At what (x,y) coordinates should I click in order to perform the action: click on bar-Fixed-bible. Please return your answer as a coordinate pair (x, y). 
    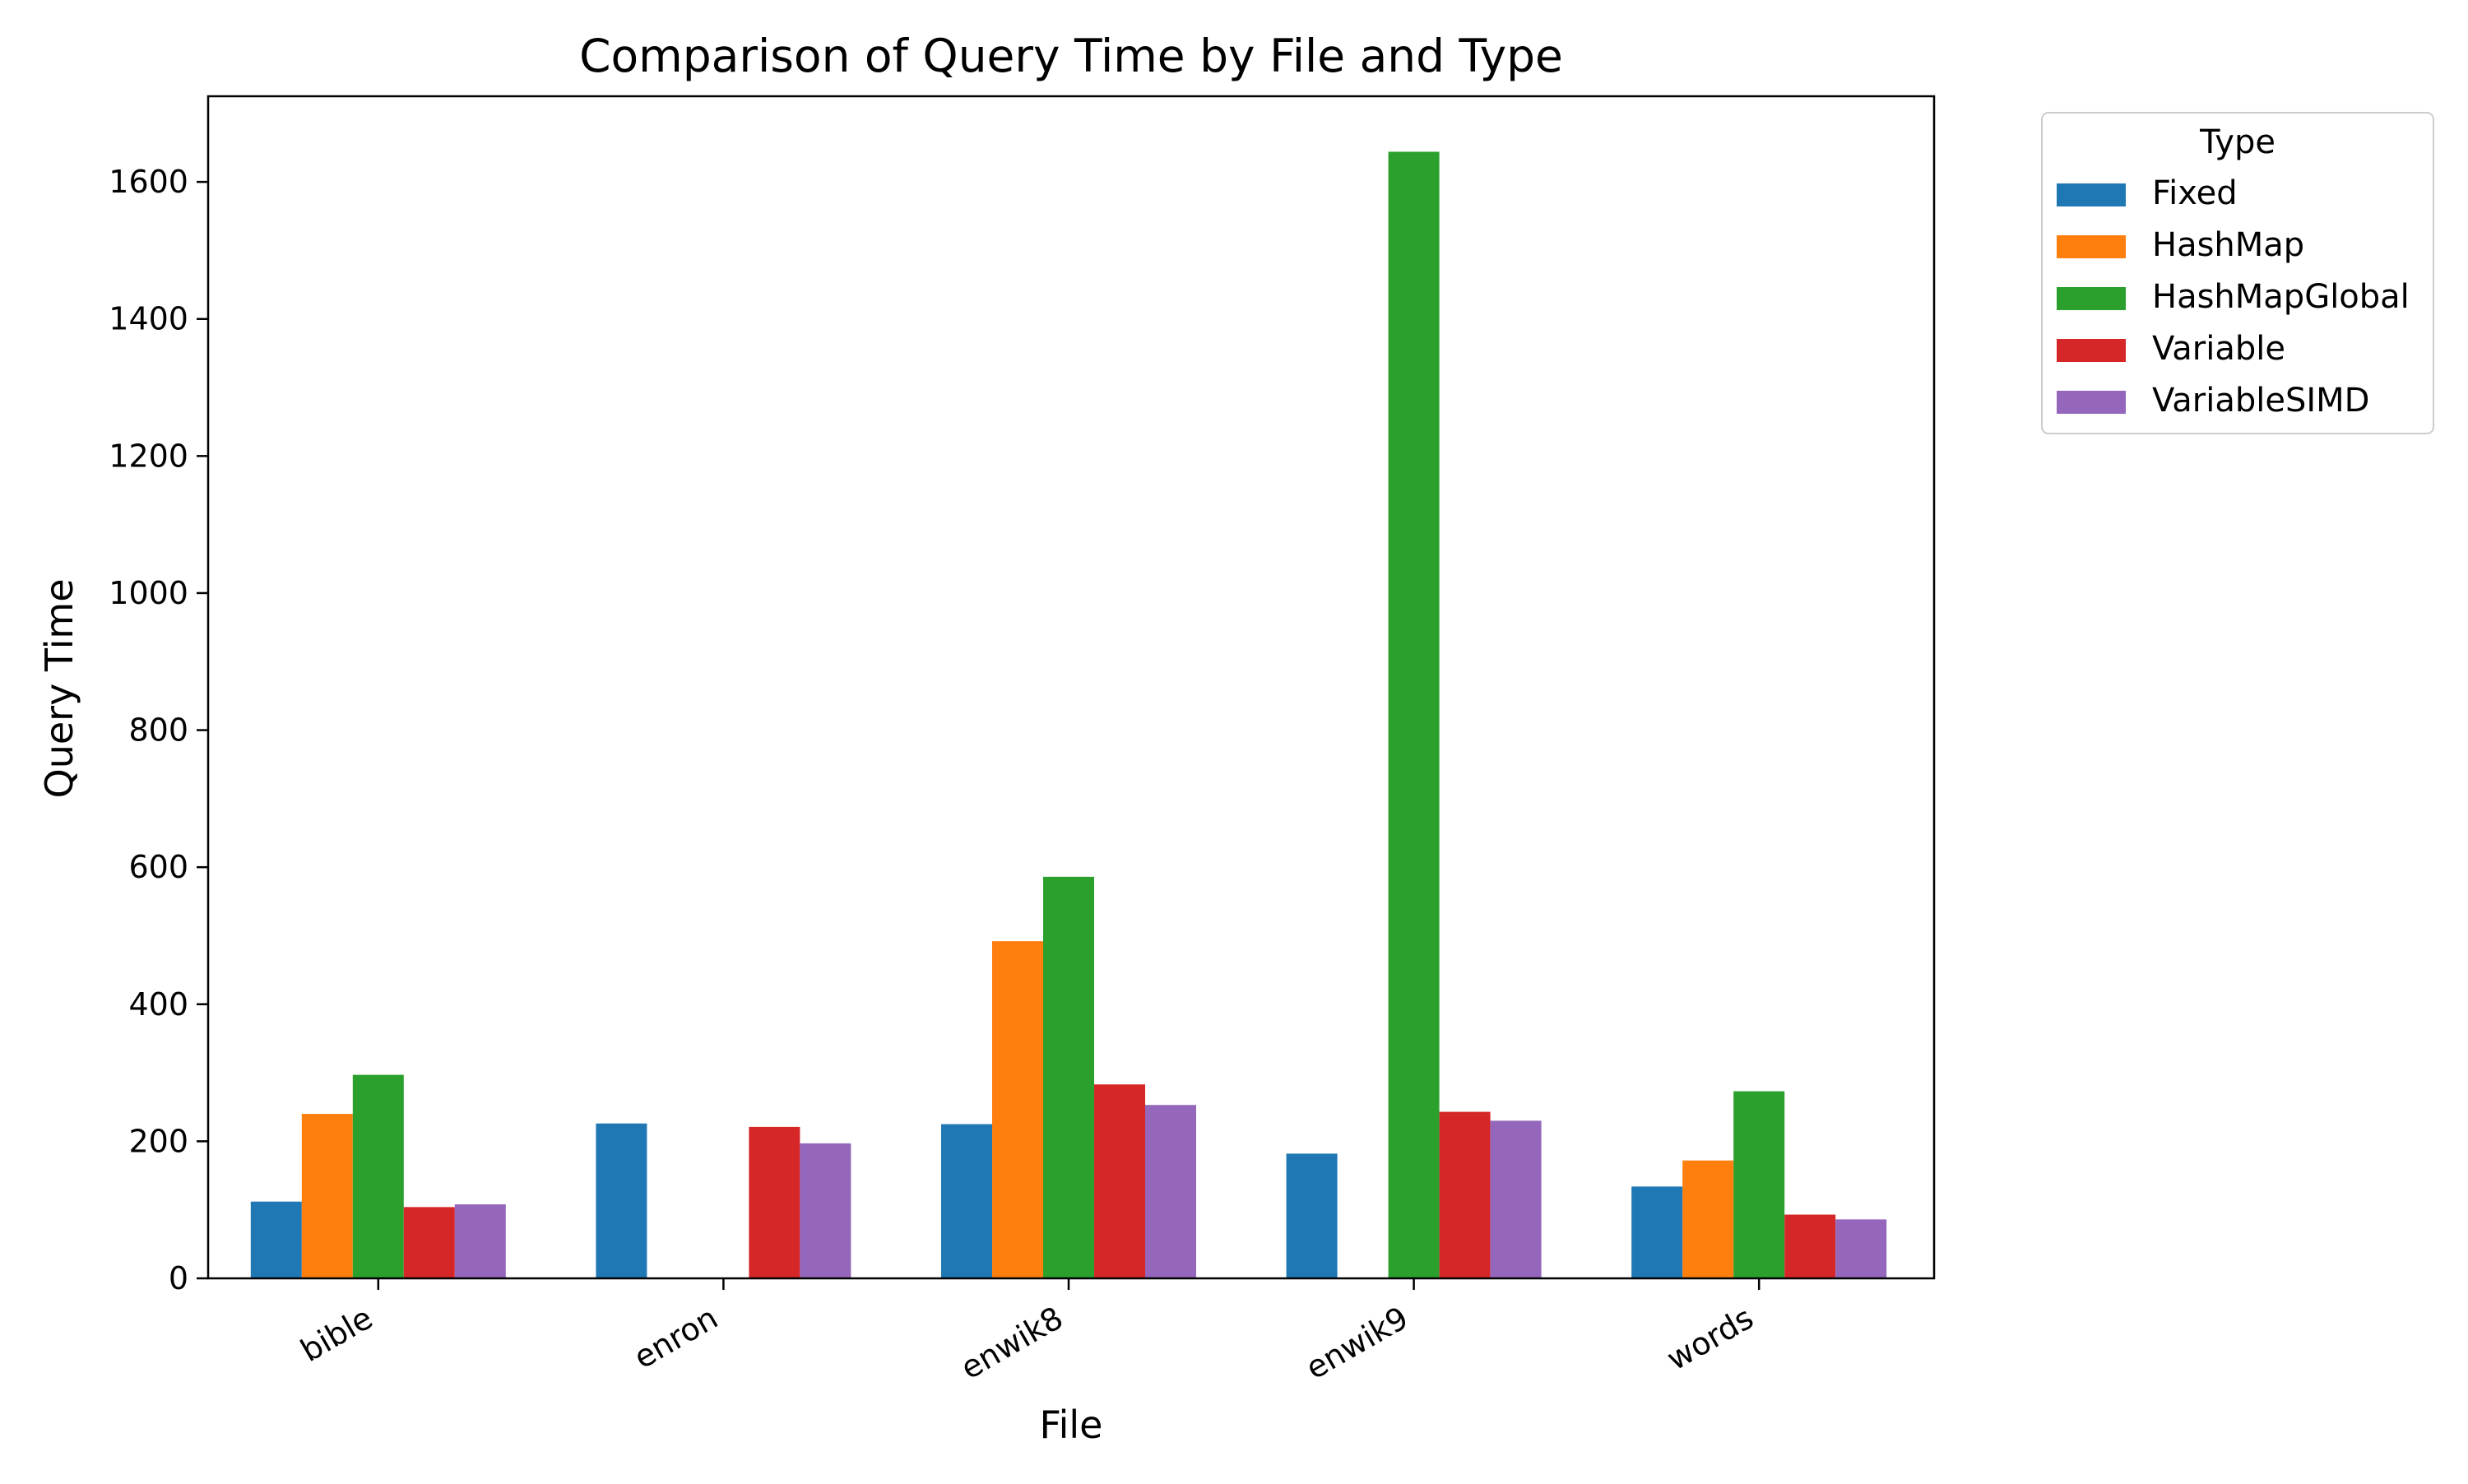
    Looking at the image, I should click on (276, 1240).